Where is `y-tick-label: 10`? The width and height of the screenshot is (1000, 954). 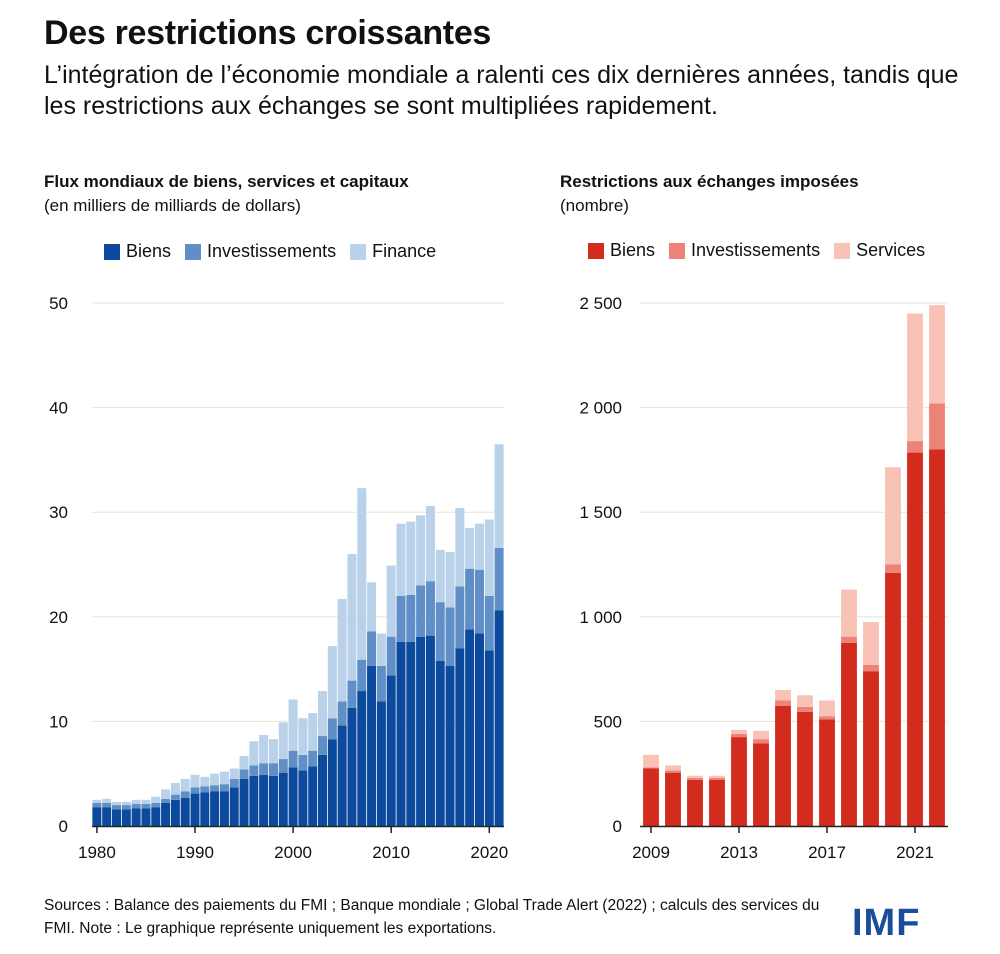 y-tick-label: 10 is located at coordinates (58, 721).